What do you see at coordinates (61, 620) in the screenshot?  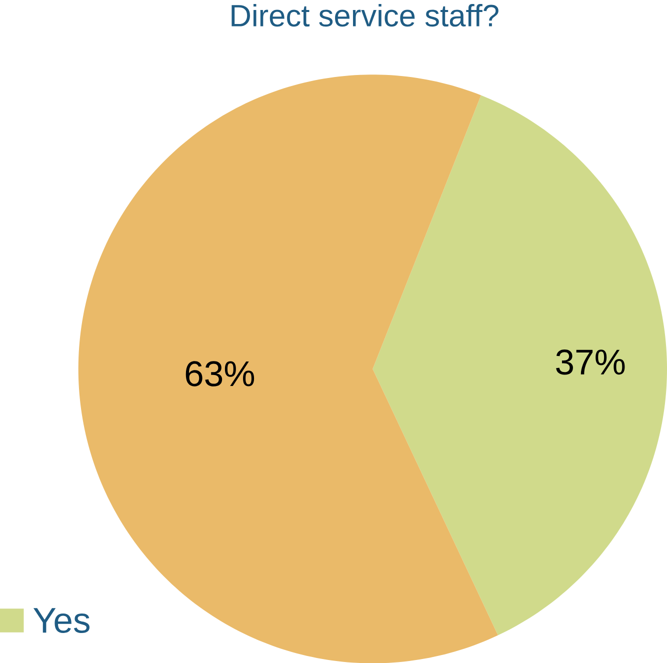 I see `legend-label: Yes` at bounding box center [61, 620].